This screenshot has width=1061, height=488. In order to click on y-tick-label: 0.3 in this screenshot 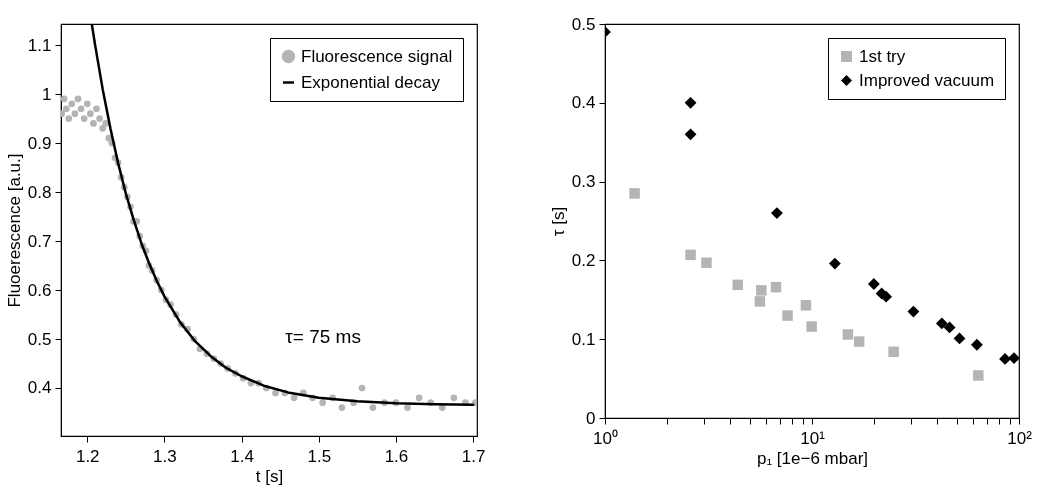, I will do `click(583, 182)`.